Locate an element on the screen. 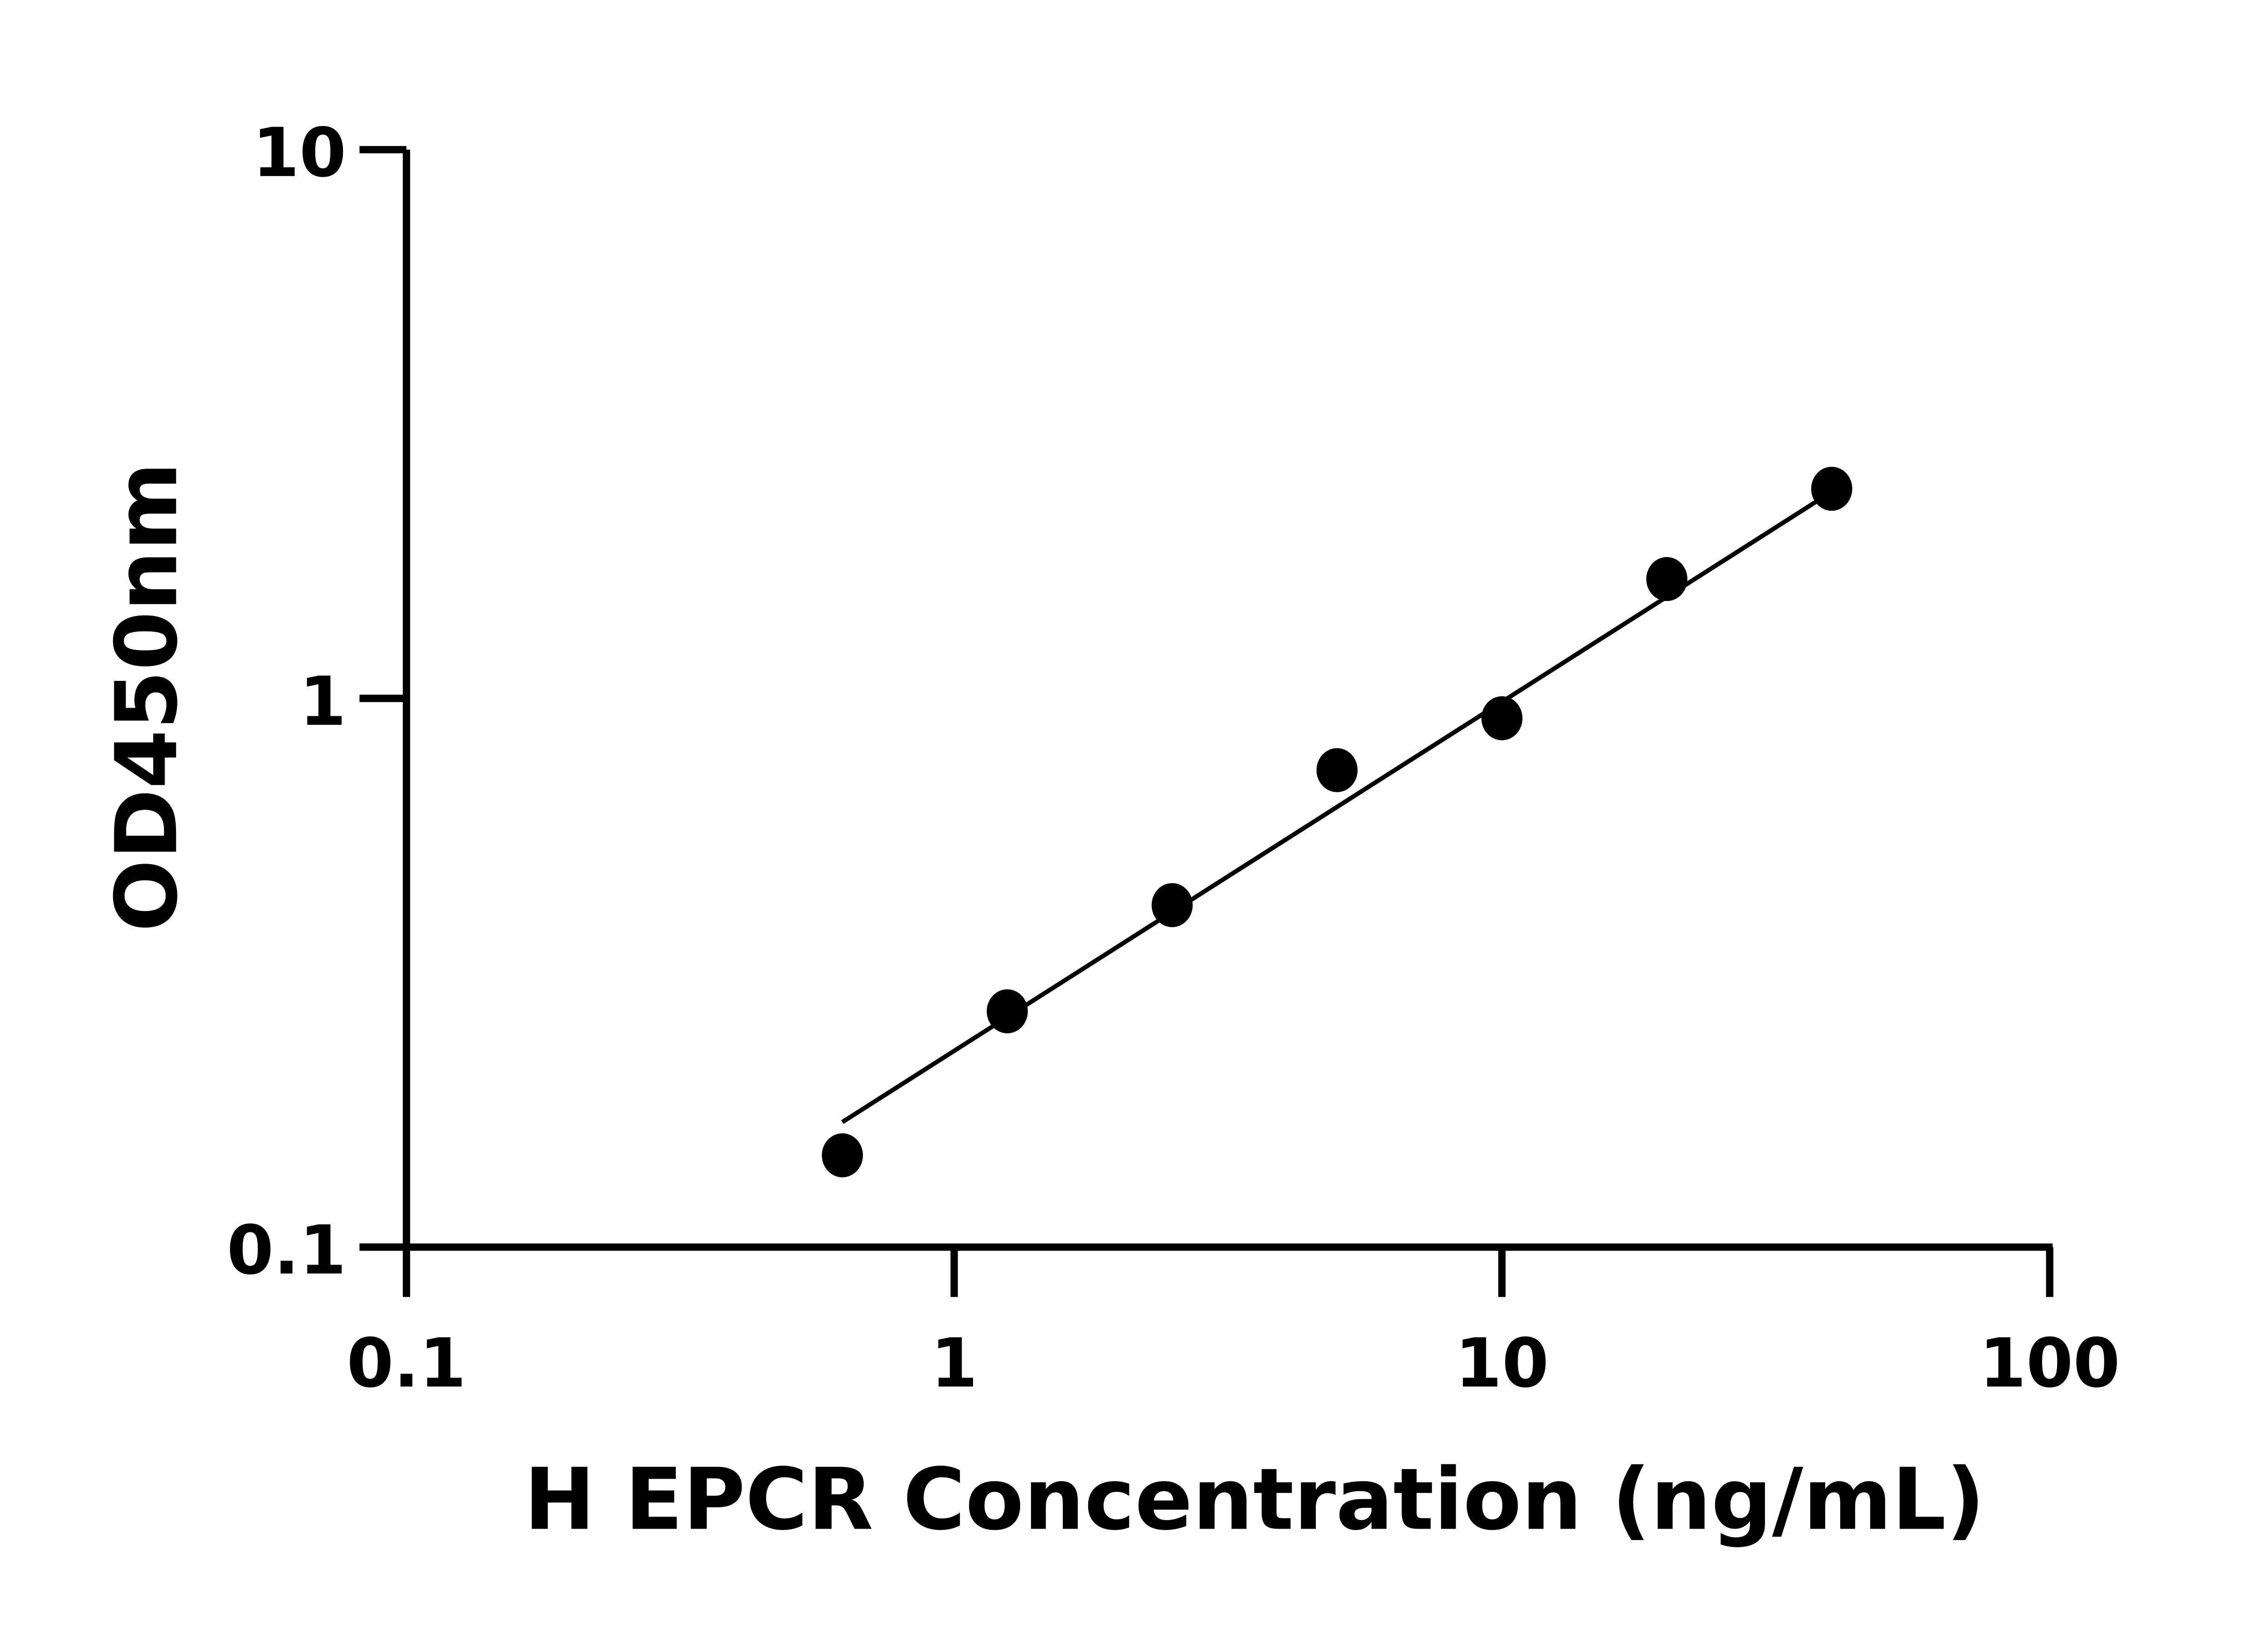 This screenshot has width=2268, height=1633. y-tick-label: 1 is located at coordinates (323, 702).